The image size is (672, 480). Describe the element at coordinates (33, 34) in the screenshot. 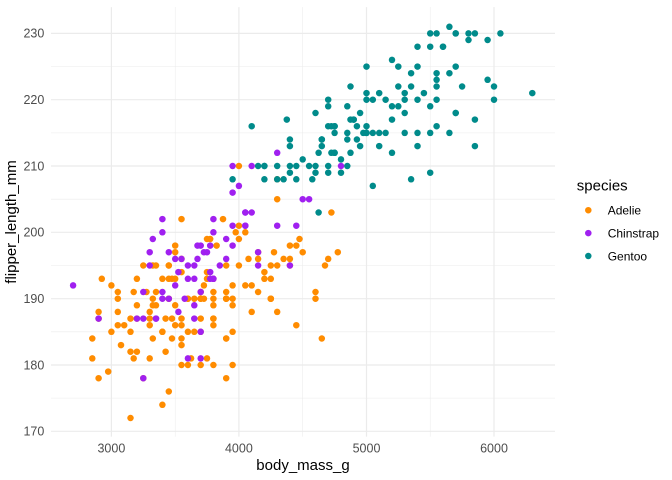

I see `svg-text: 230` at that location.